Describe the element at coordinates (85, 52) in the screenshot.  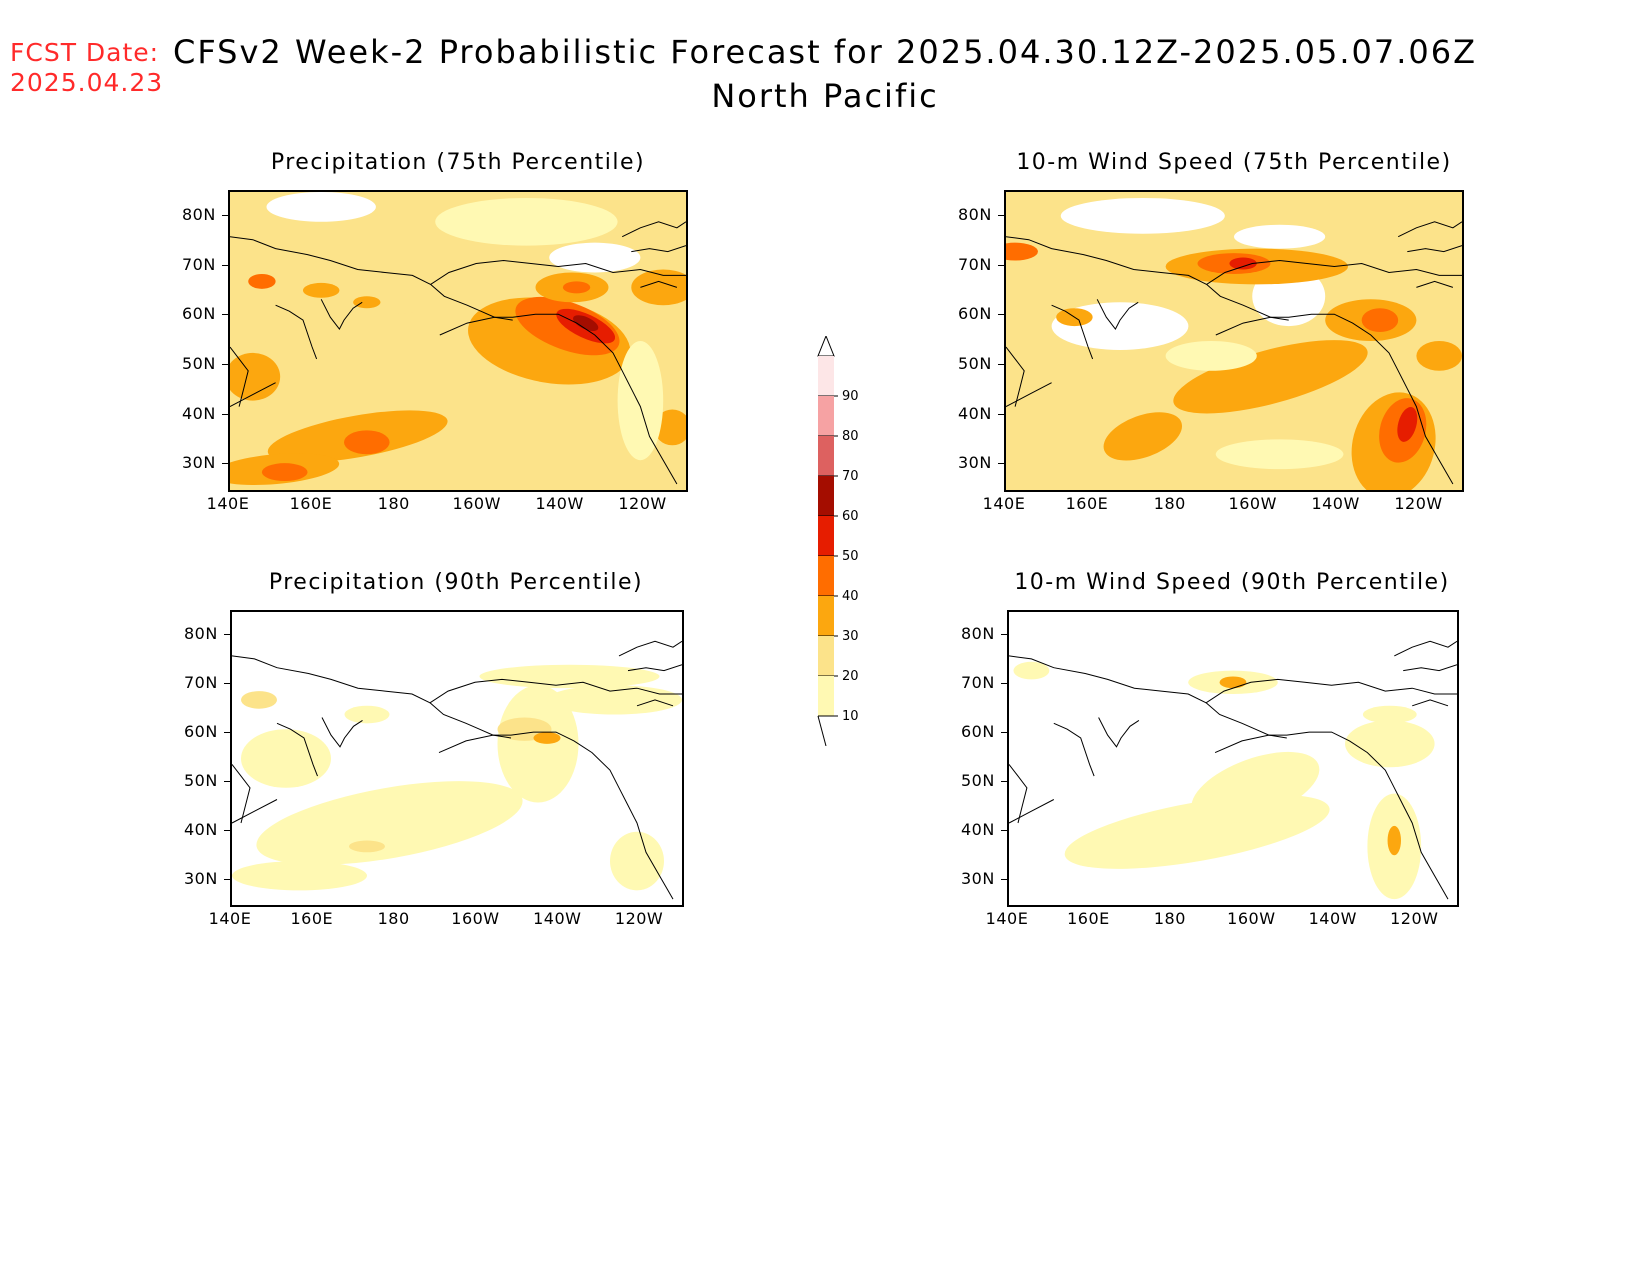
I see `forecast-date-label: FCST Date:` at that location.